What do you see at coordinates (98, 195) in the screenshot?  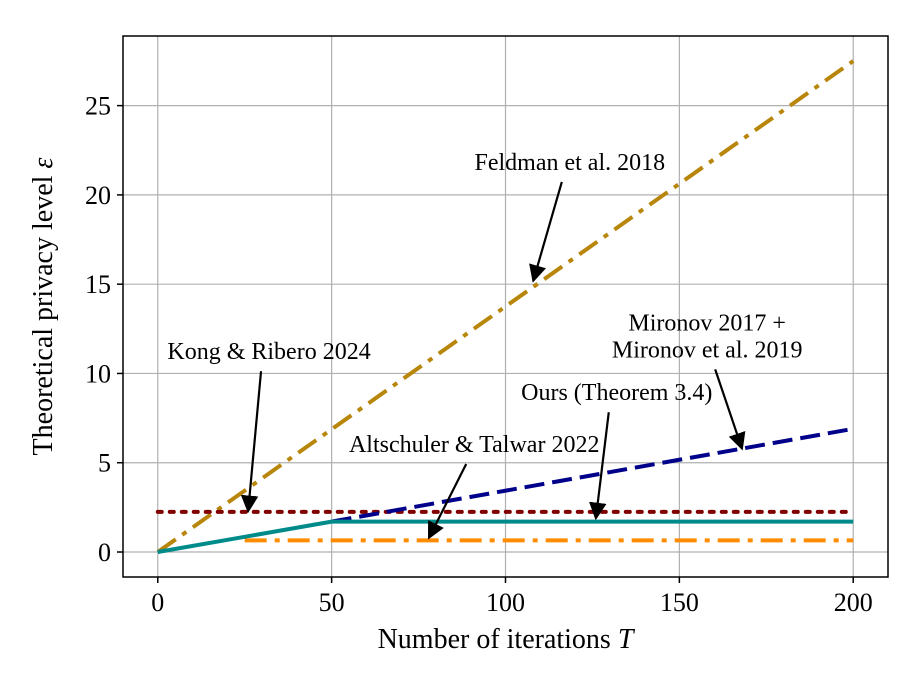 I see `y-tick-label: 20` at bounding box center [98, 195].